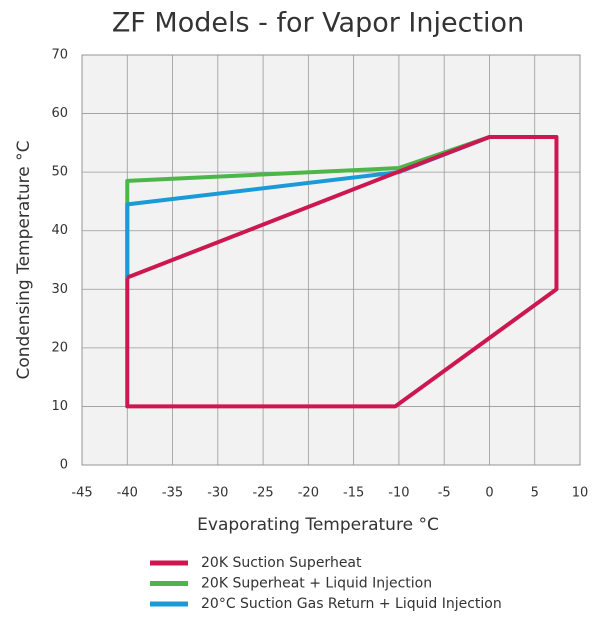 The height and width of the screenshot is (621, 592). Describe the element at coordinates (489, 493) in the screenshot. I see `x-tick-label: 0` at that location.